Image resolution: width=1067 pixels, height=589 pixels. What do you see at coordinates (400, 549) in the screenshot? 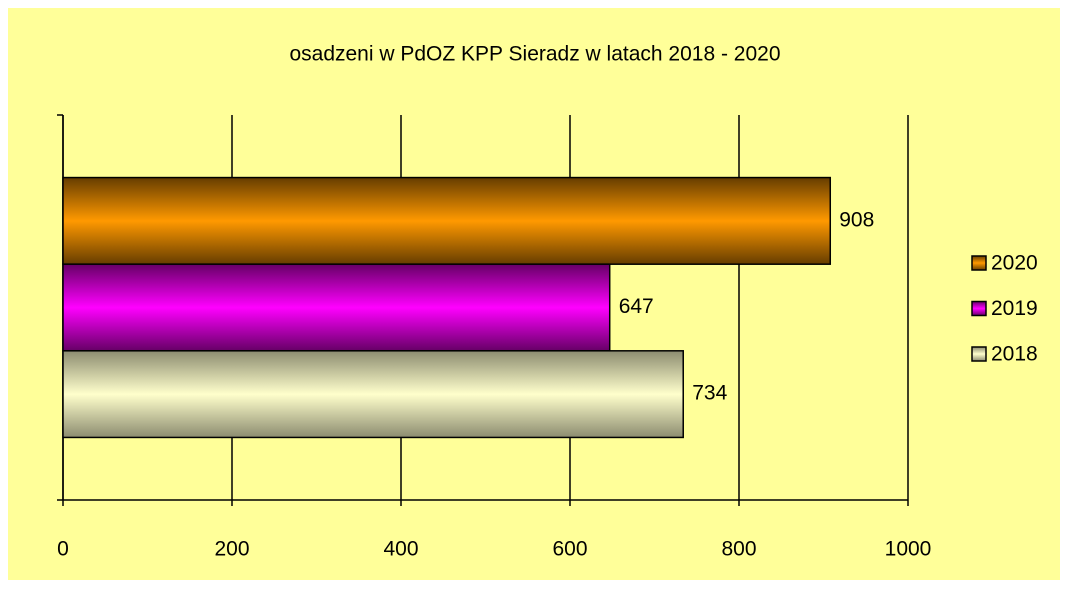
I see `x-tick-label: 400` at bounding box center [400, 549].